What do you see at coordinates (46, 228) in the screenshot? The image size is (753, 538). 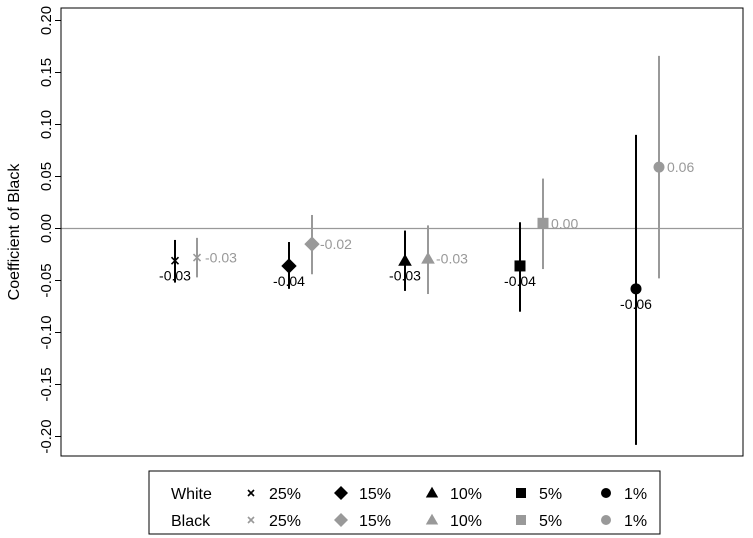 I see `y-tick-label: 0.00` at bounding box center [46, 228].